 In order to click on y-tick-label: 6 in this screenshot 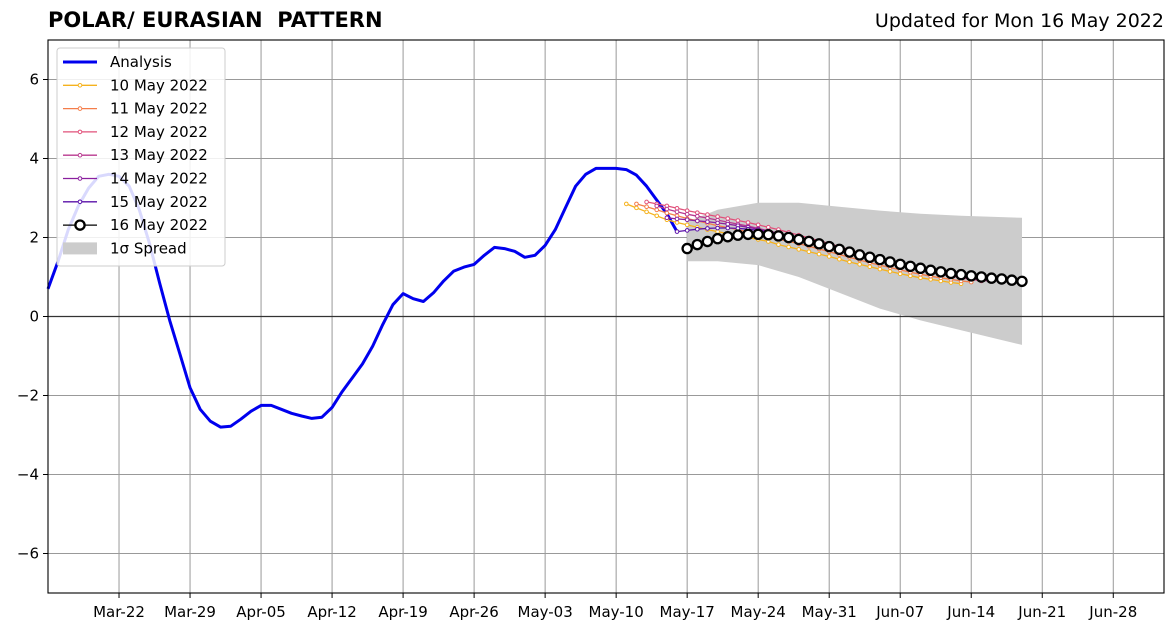, I will do `click(34, 80)`.